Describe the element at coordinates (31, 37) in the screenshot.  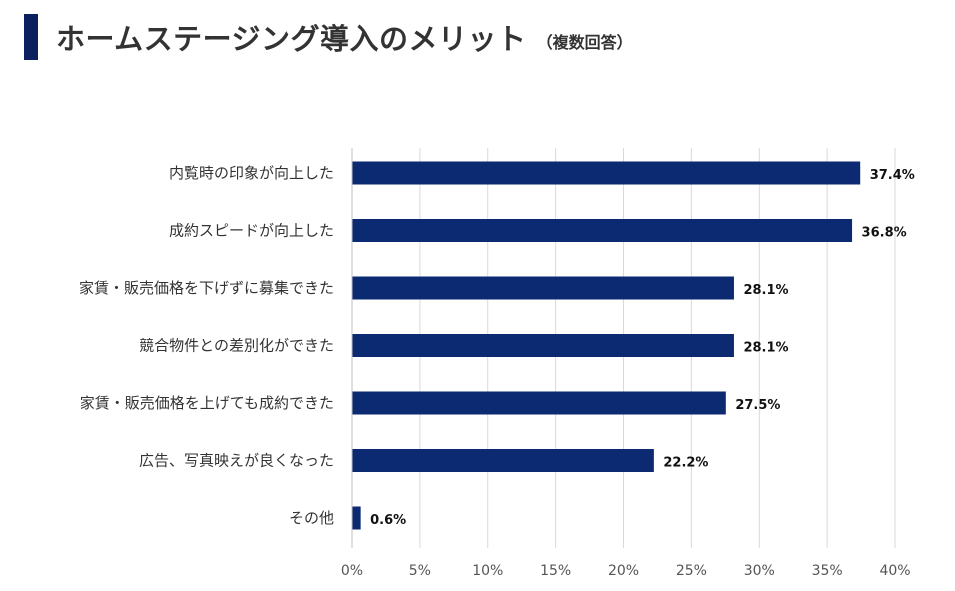
I see `title-accent-bar` at that location.